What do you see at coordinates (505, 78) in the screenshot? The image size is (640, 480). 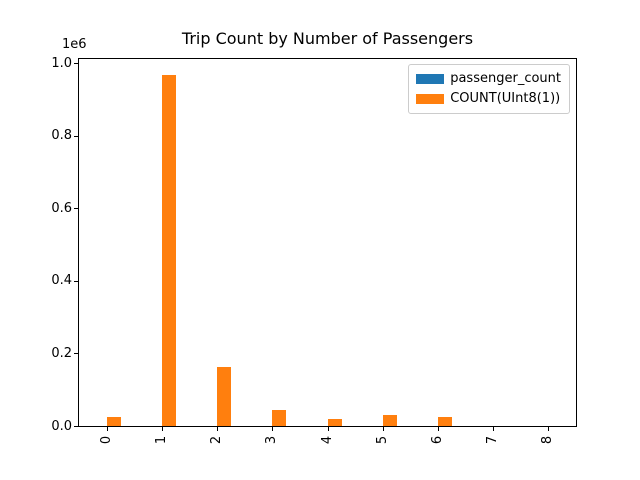 I see `legend-label: passenger_count` at bounding box center [505, 78].